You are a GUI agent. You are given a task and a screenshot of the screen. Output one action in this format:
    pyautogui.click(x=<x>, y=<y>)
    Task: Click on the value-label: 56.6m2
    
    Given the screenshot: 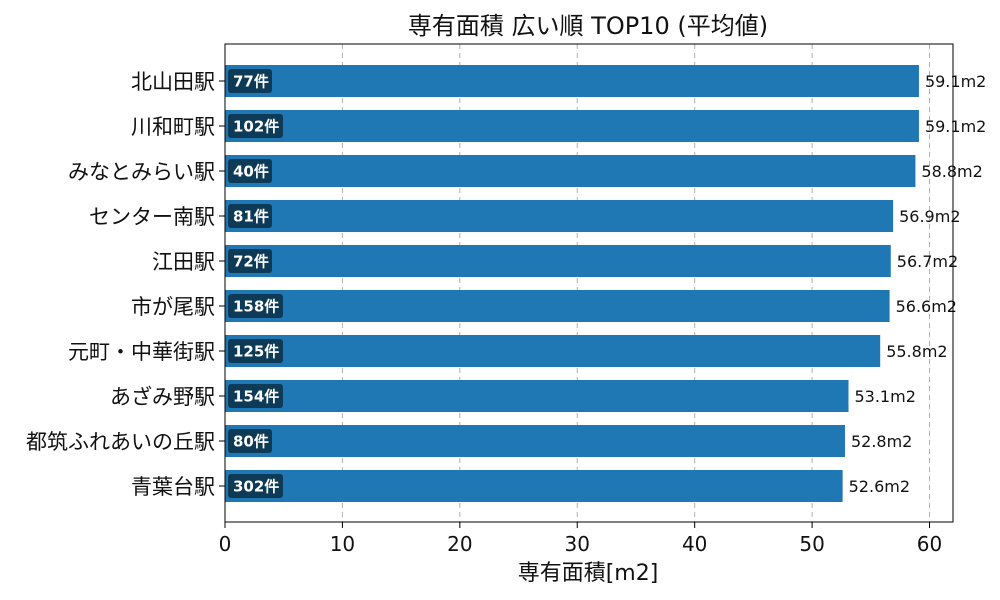 What is the action you would take?
    pyautogui.click(x=926, y=306)
    